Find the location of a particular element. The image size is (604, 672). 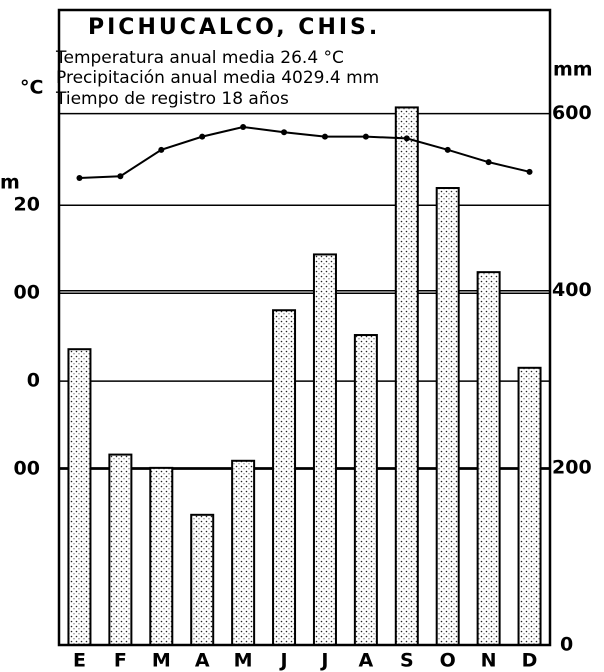

y-tick-label: 20 is located at coordinates (27, 205).